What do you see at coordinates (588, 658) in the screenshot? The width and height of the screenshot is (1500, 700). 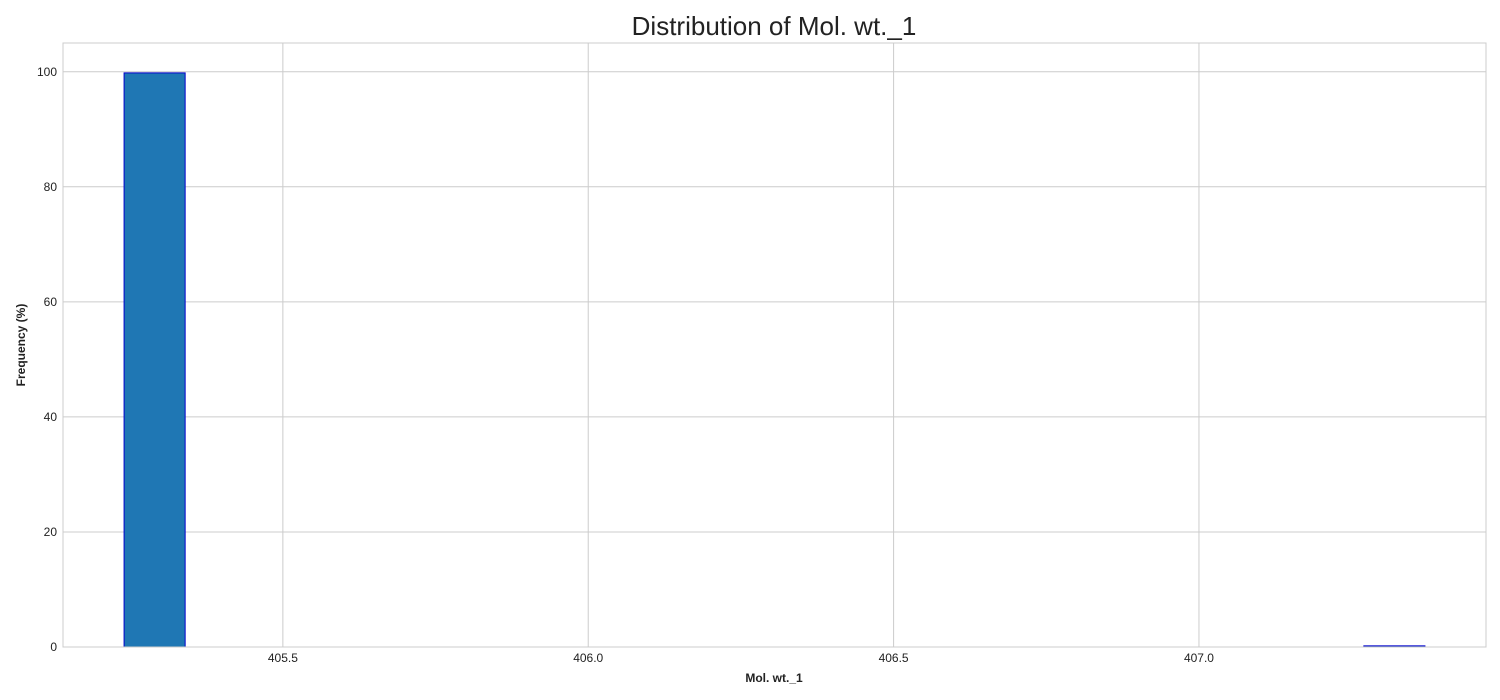 I see `x-tick-label: 406.0` at bounding box center [588, 658].